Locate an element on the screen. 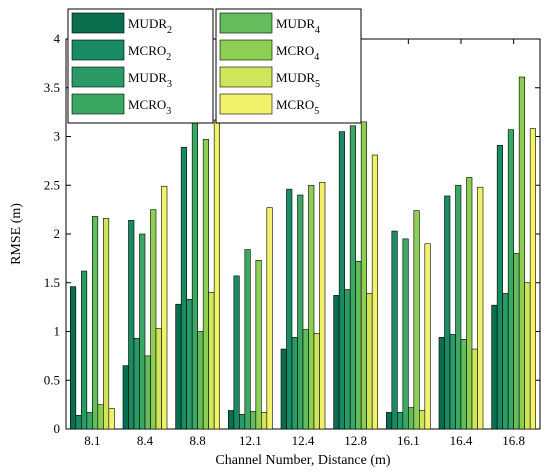 Image resolution: width=550 pixels, height=472 pixels. y-tick-label: 3 is located at coordinates (57, 136).